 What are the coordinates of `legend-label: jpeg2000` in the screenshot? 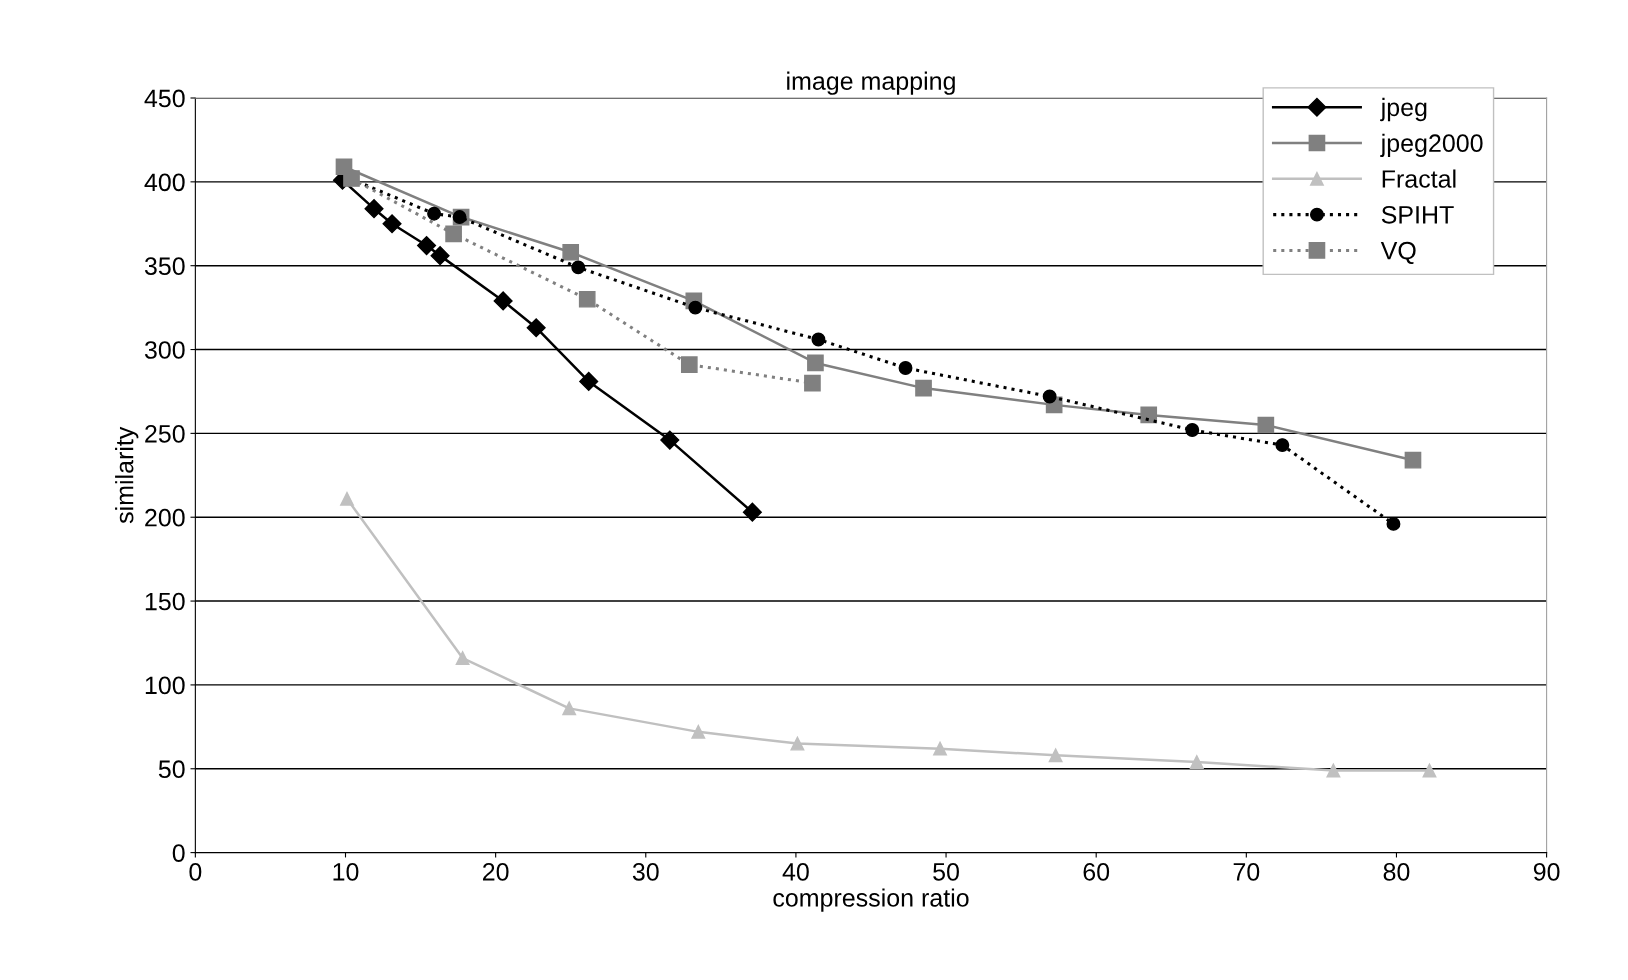 It's located at (1431, 145).